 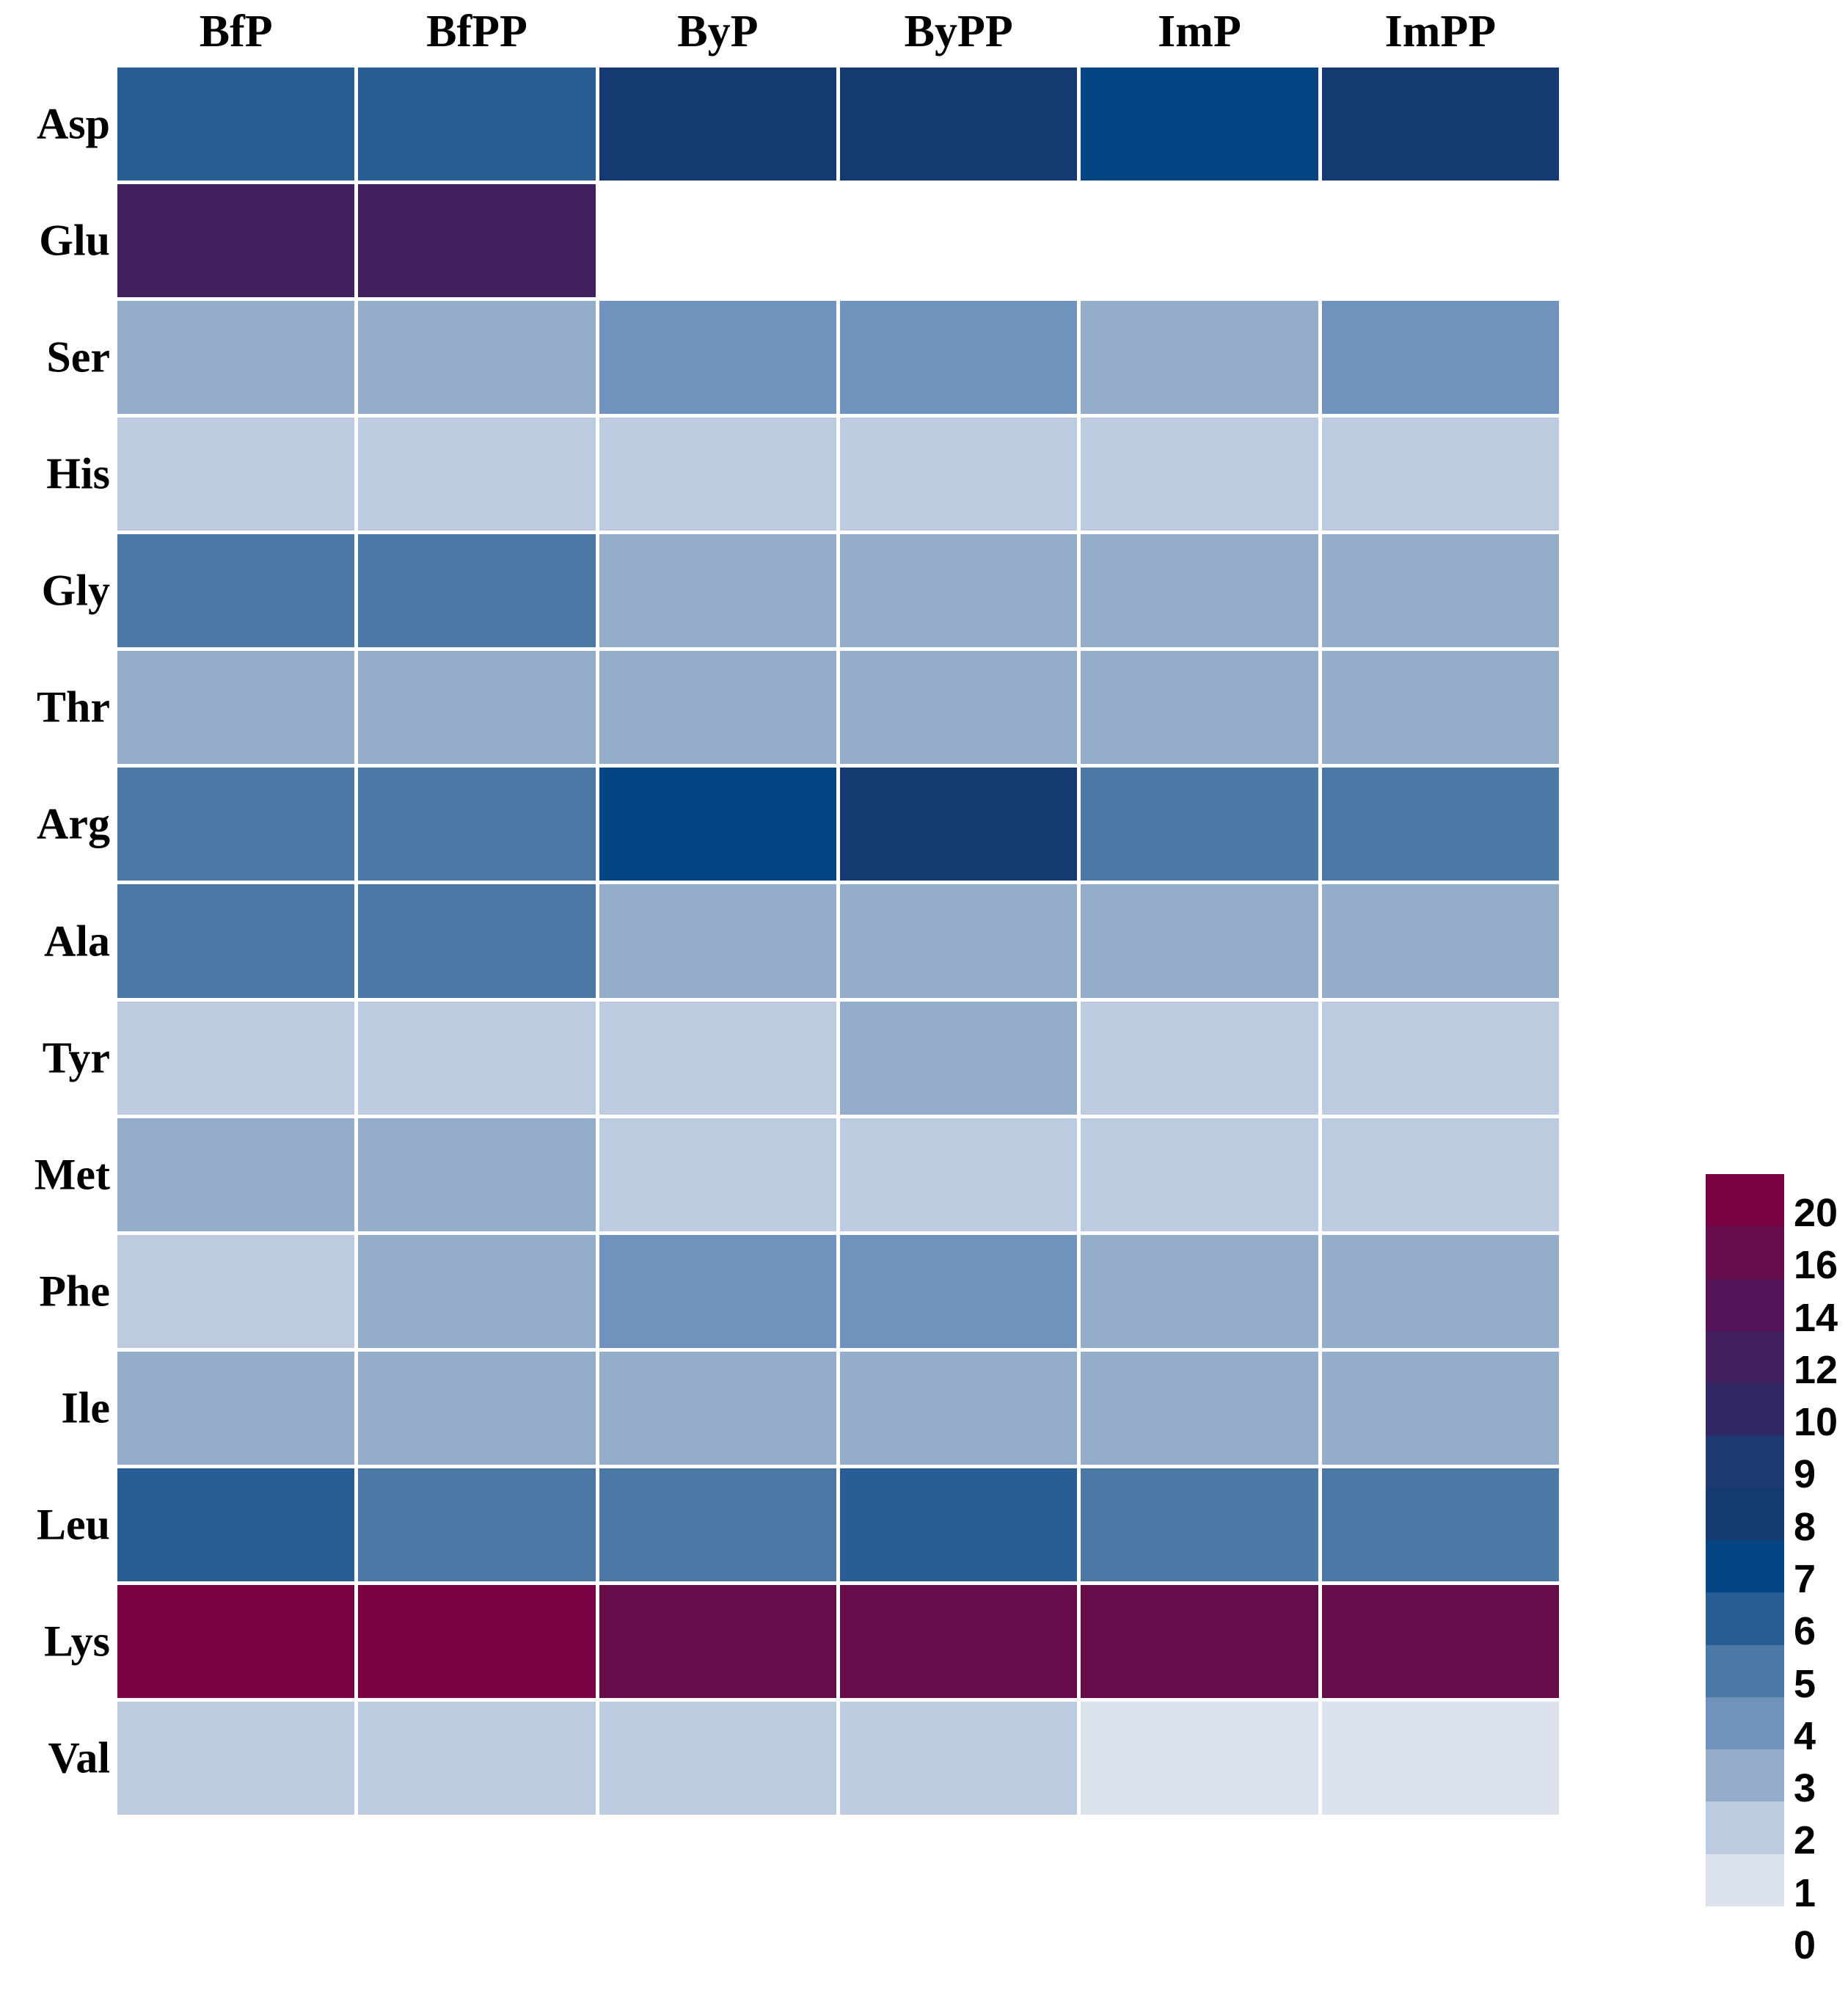 What do you see at coordinates (1805, 1945) in the screenshot?
I see `legend-tick-0: 0` at bounding box center [1805, 1945].